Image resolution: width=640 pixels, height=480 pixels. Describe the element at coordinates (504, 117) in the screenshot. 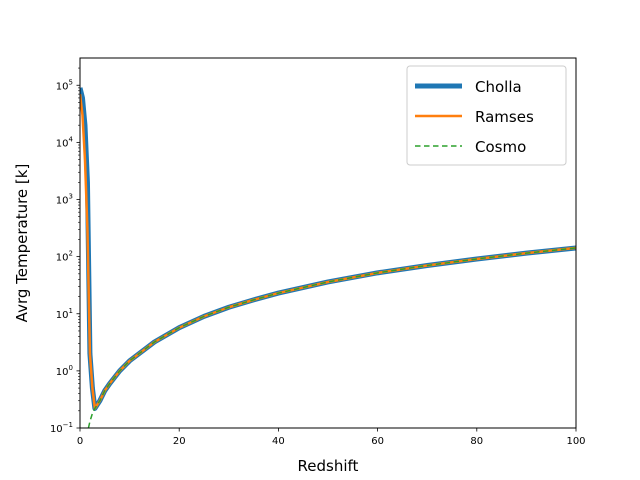

I see `legend-label-ramses: Ramses` at that location.